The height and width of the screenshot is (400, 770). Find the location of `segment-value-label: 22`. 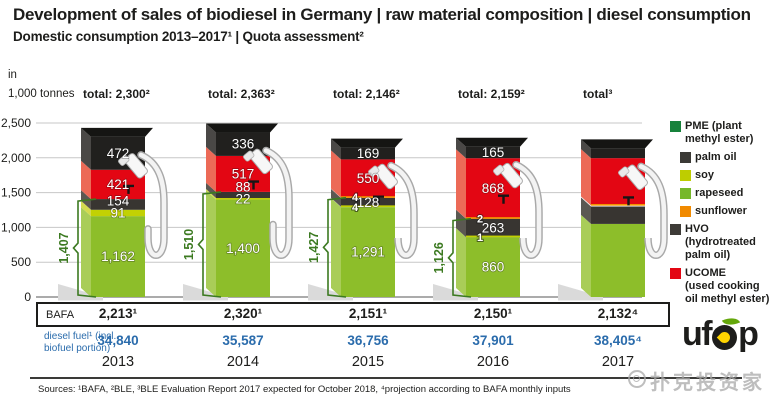

segment-value-label: 22 is located at coordinates (242, 198).